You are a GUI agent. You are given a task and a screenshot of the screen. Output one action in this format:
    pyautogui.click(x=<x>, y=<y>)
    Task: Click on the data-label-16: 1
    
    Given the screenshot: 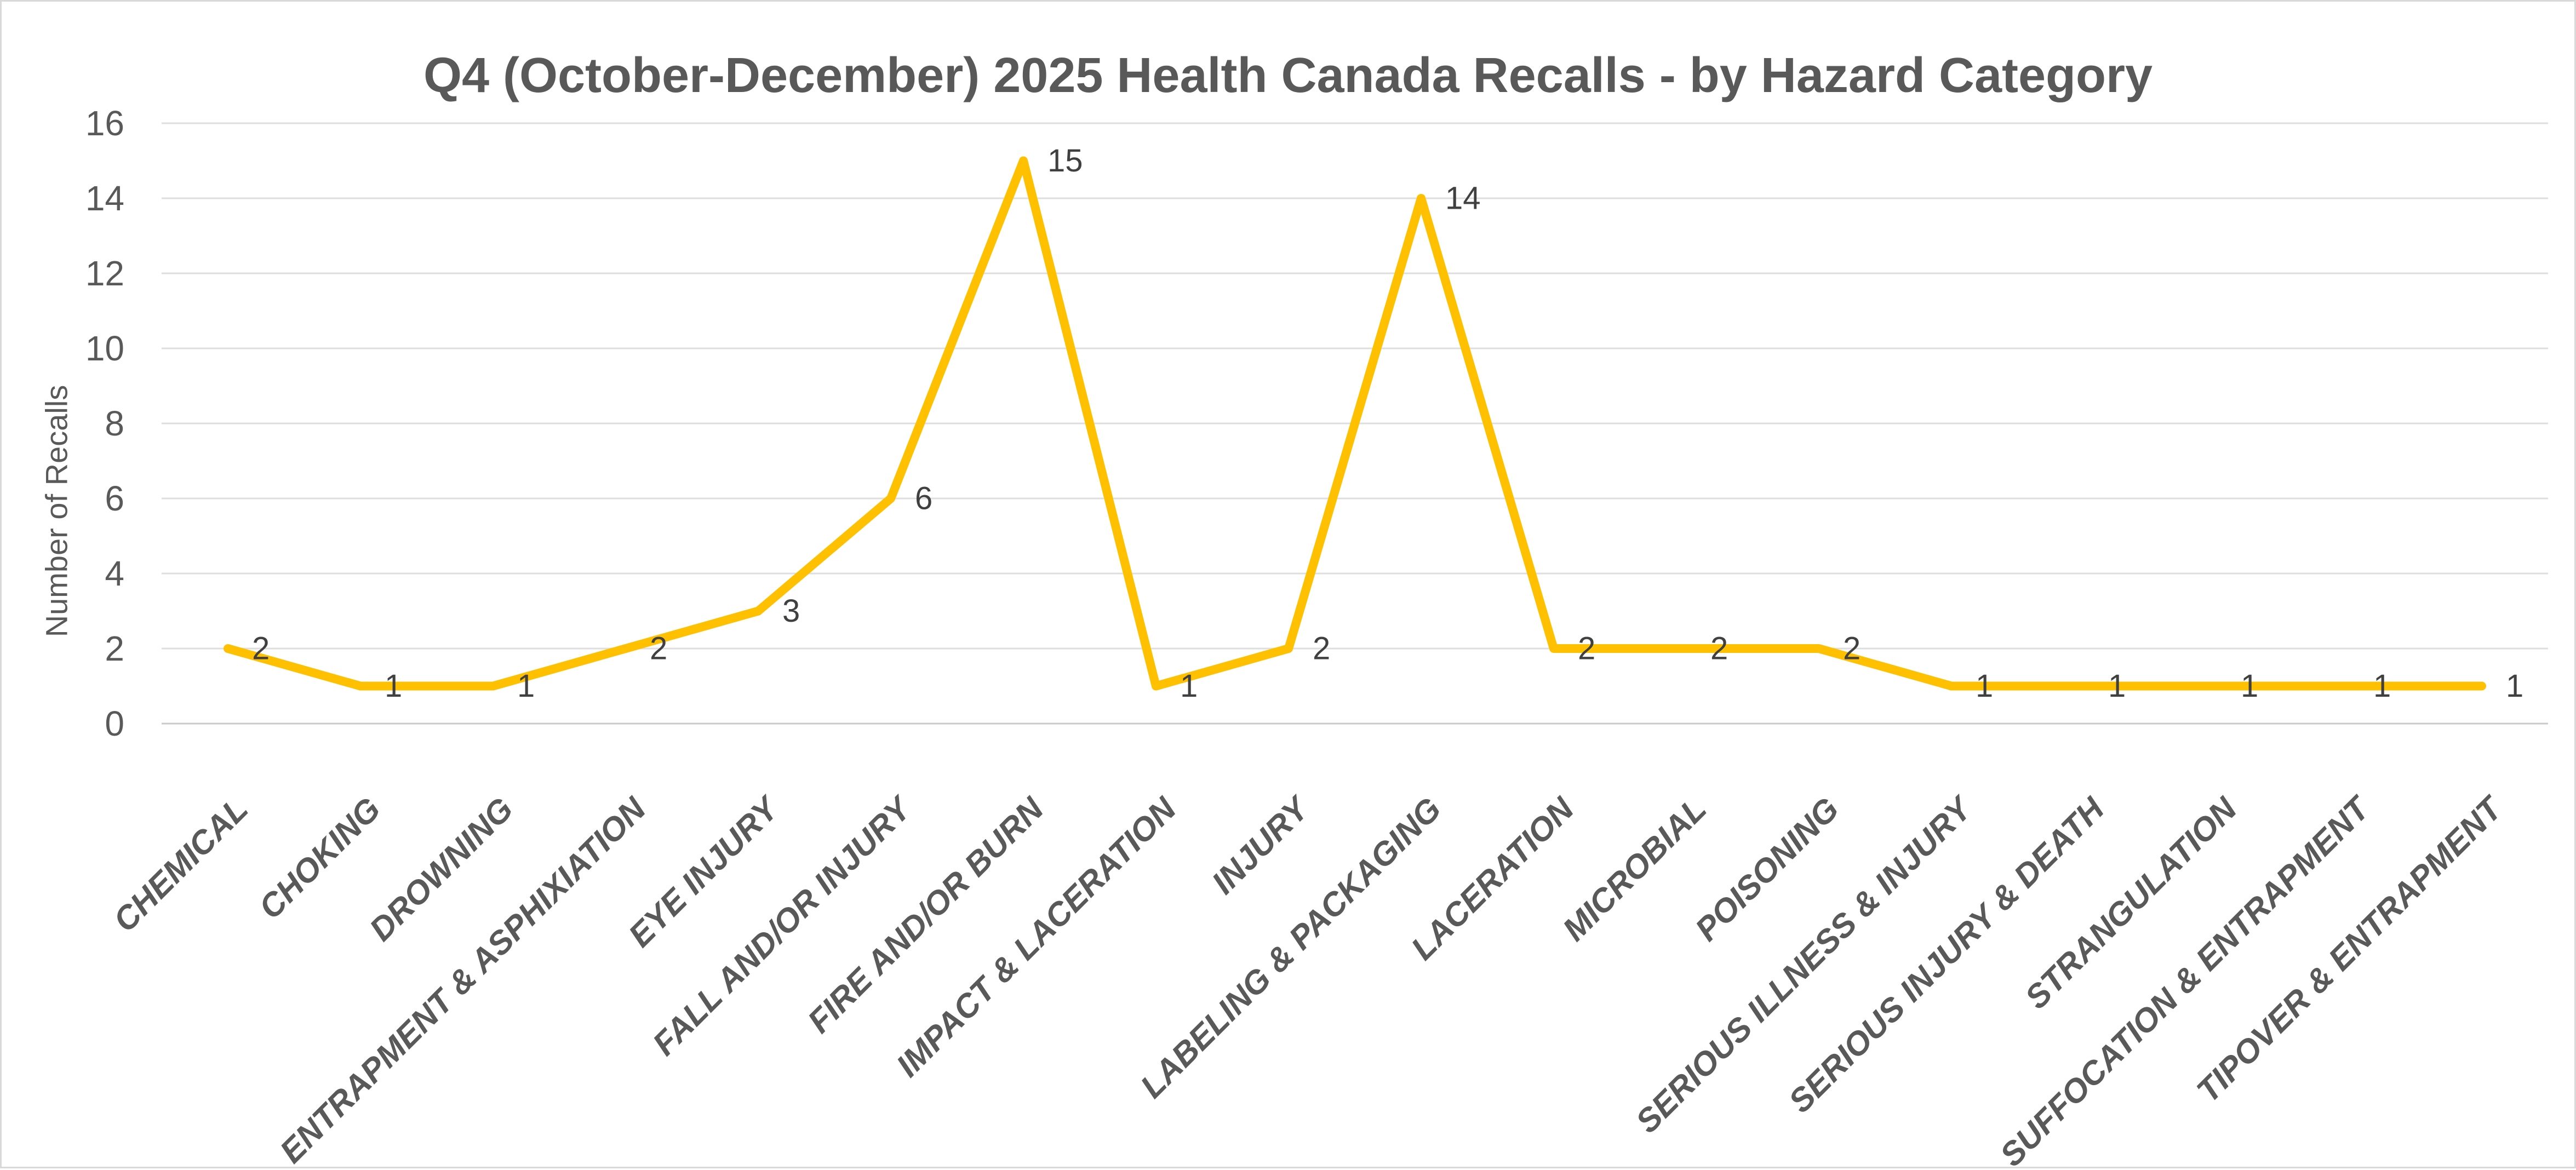 What is the action you would take?
    pyautogui.click(x=2382, y=686)
    